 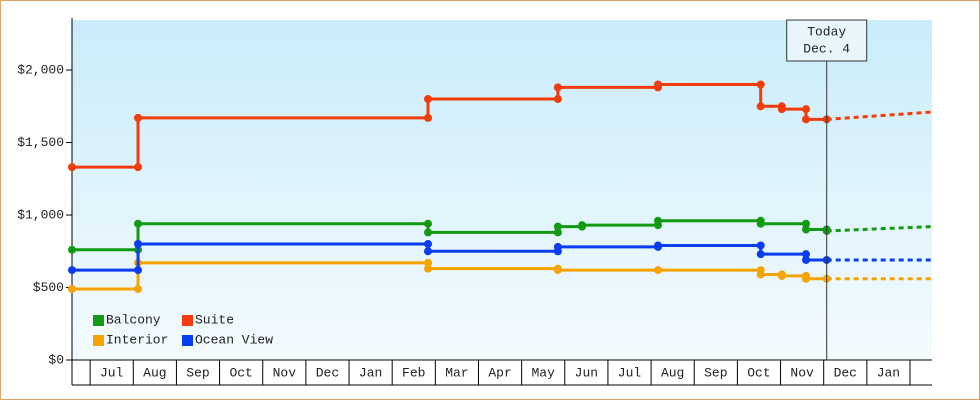 What do you see at coordinates (499, 372) in the screenshot?
I see `x-tick-label: Apr` at bounding box center [499, 372].